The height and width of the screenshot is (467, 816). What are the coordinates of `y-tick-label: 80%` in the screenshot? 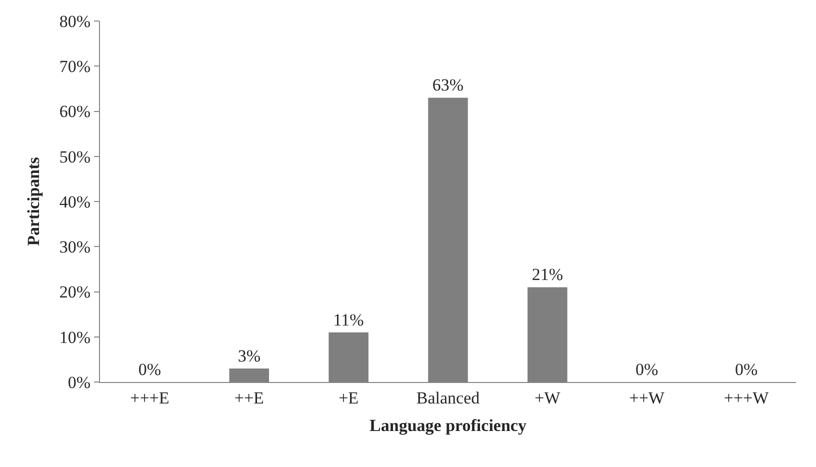 It's located at (75, 21).